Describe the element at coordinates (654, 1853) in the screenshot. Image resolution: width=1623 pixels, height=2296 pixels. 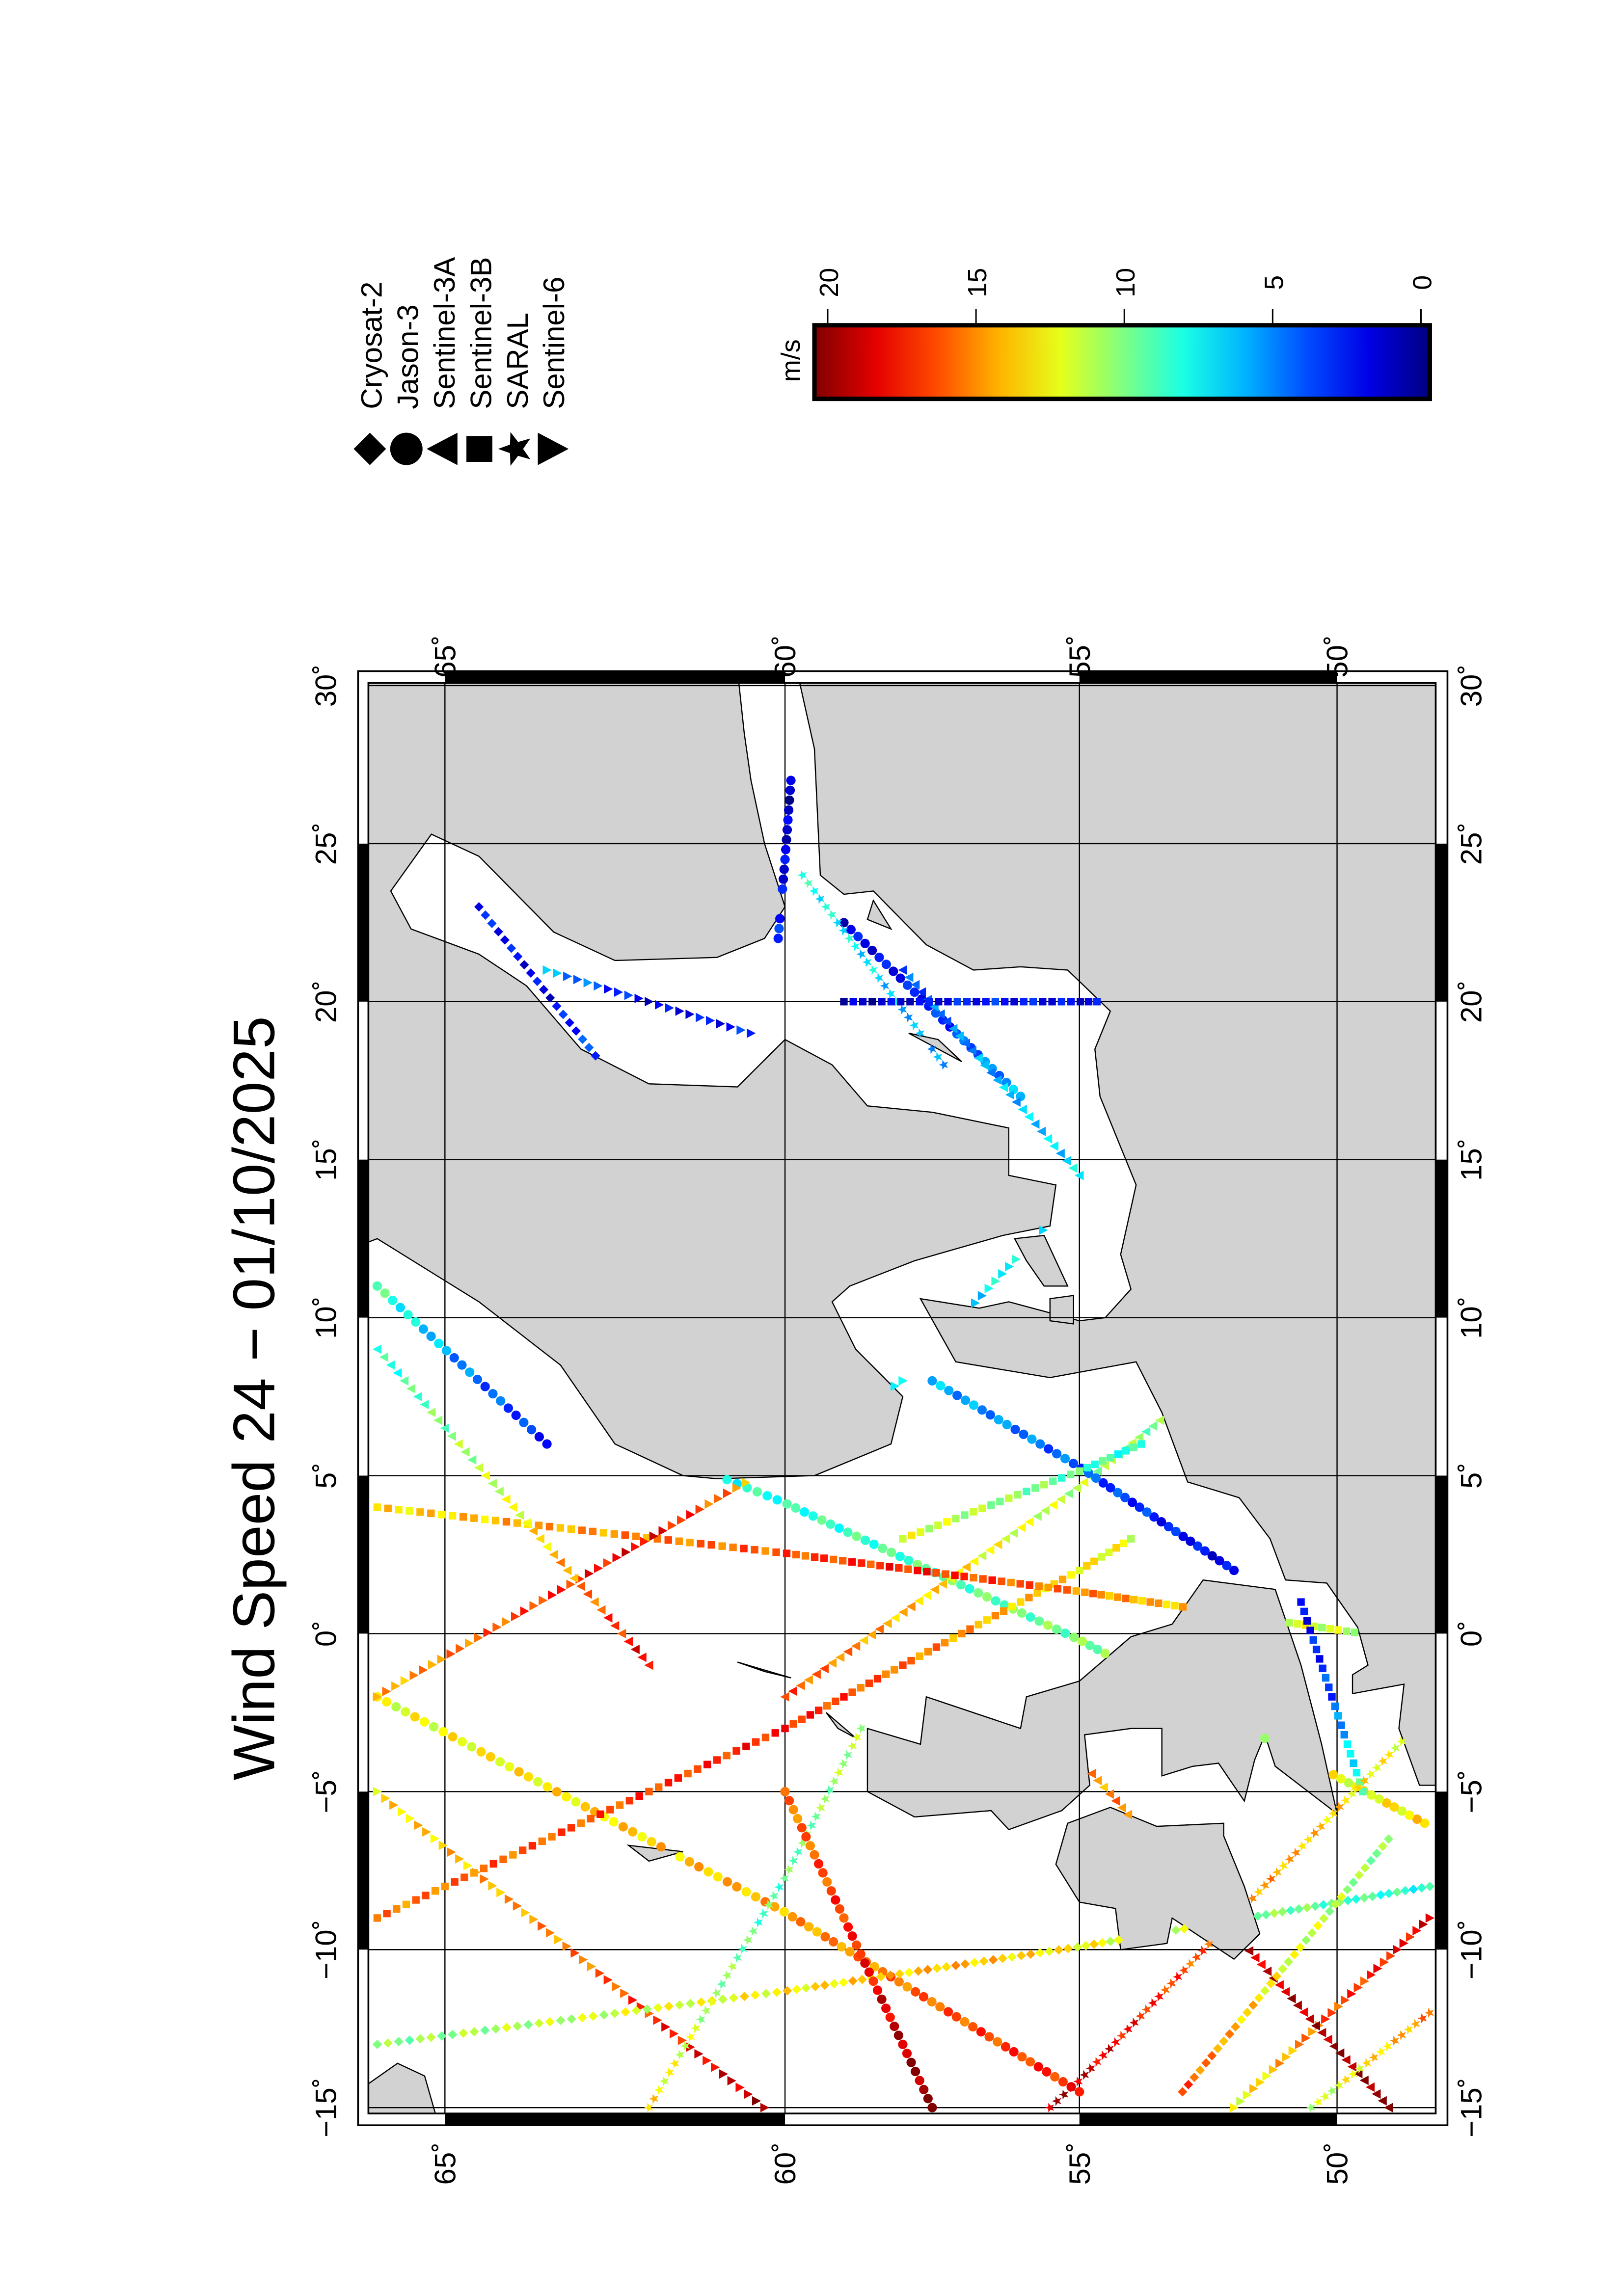
I see `land-mass` at that location.